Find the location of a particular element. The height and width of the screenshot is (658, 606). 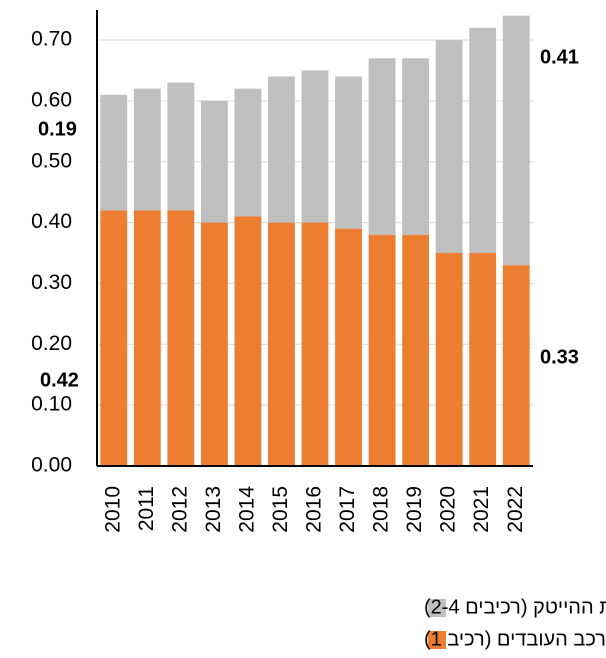

x-tick-label: 2014 is located at coordinates (246, 509).